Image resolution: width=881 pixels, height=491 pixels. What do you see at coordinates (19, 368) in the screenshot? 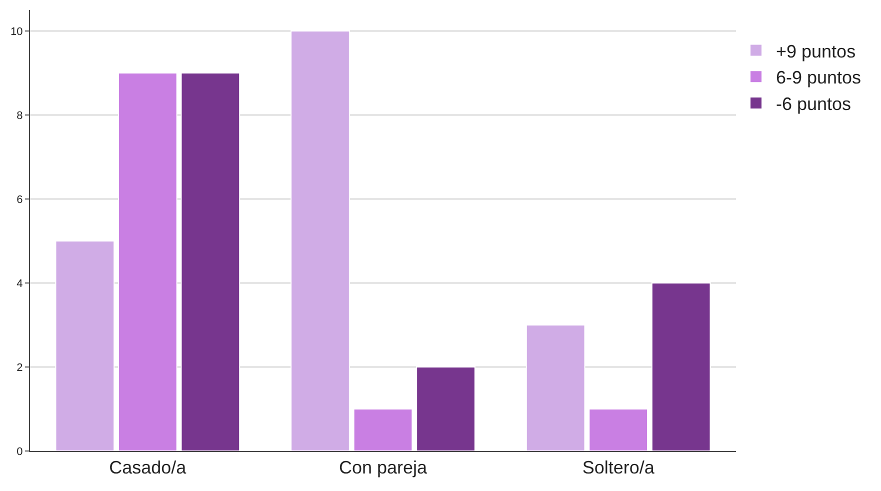
I see `y-tick-label: 2` at bounding box center [19, 368].